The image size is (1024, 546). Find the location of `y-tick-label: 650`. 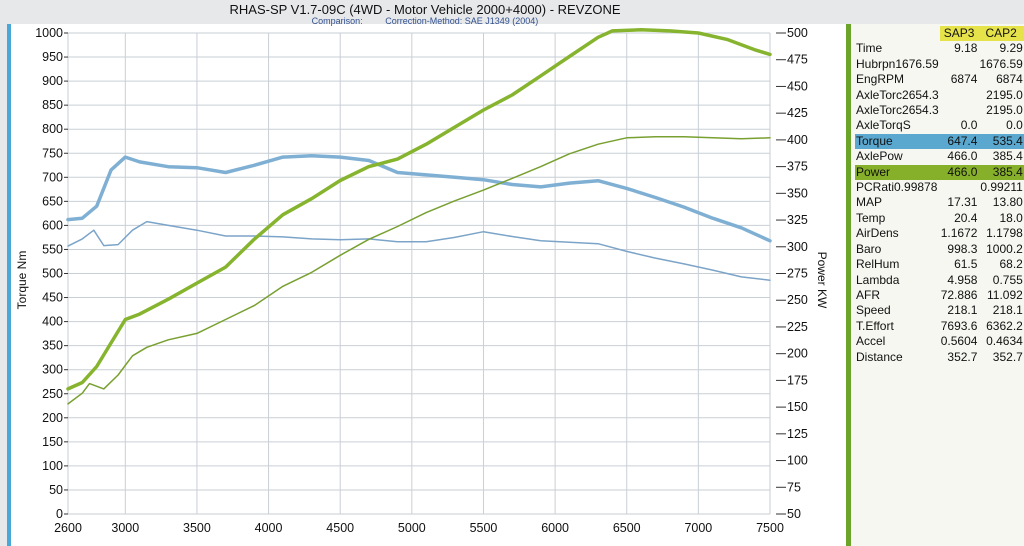

y-tick-label: 650 is located at coordinates (52, 201).